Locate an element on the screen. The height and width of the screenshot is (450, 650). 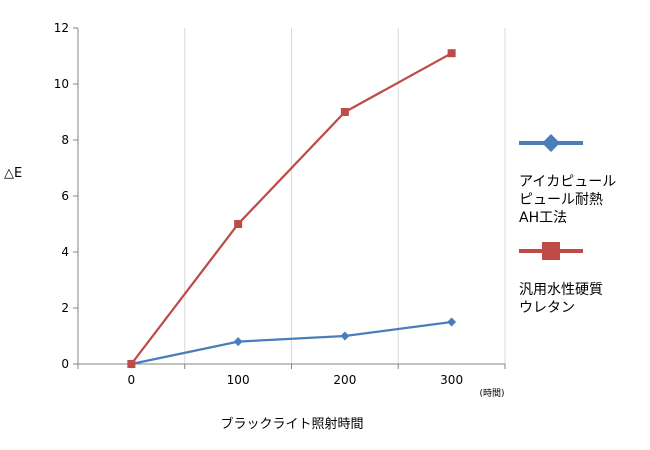
y-tick-label: 2 is located at coordinates (65, 308).